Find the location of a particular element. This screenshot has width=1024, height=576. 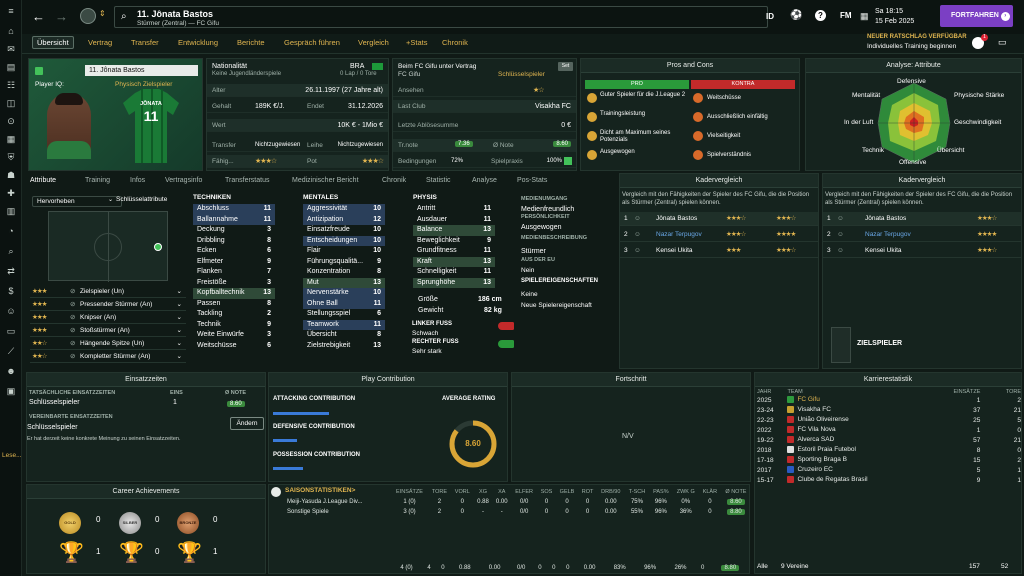

squad-player-name: Kensei Ukita is located at coordinates (674, 250).